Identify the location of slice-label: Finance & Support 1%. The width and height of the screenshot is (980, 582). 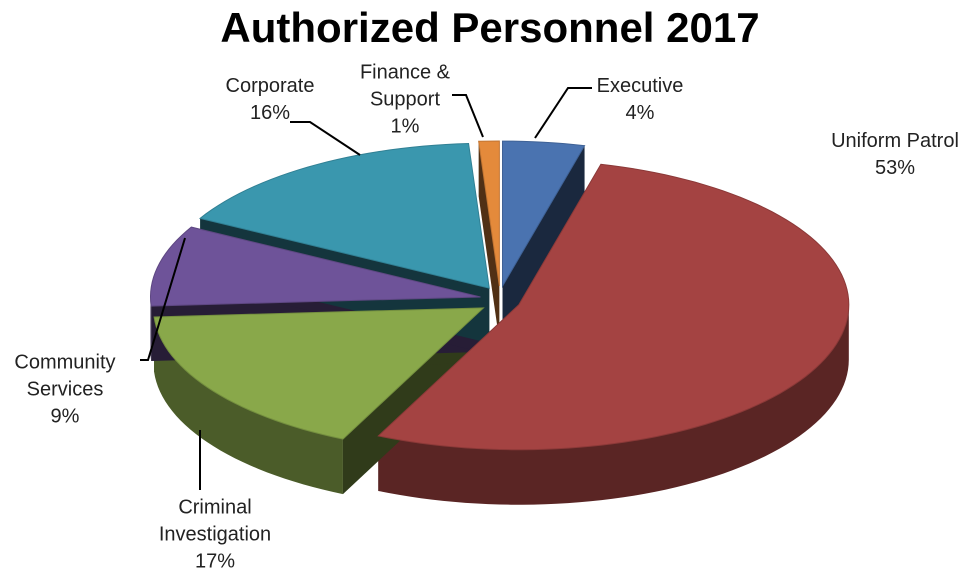
(405, 100).